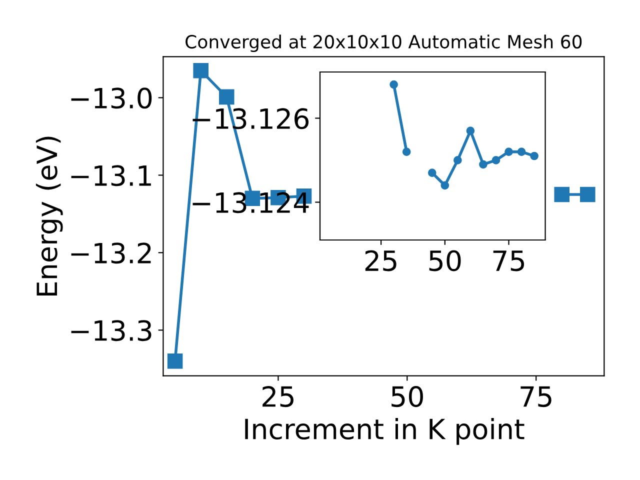 This screenshot has width=640, height=480. I want to click on y-tick-label: −13.3, so click(111, 331).